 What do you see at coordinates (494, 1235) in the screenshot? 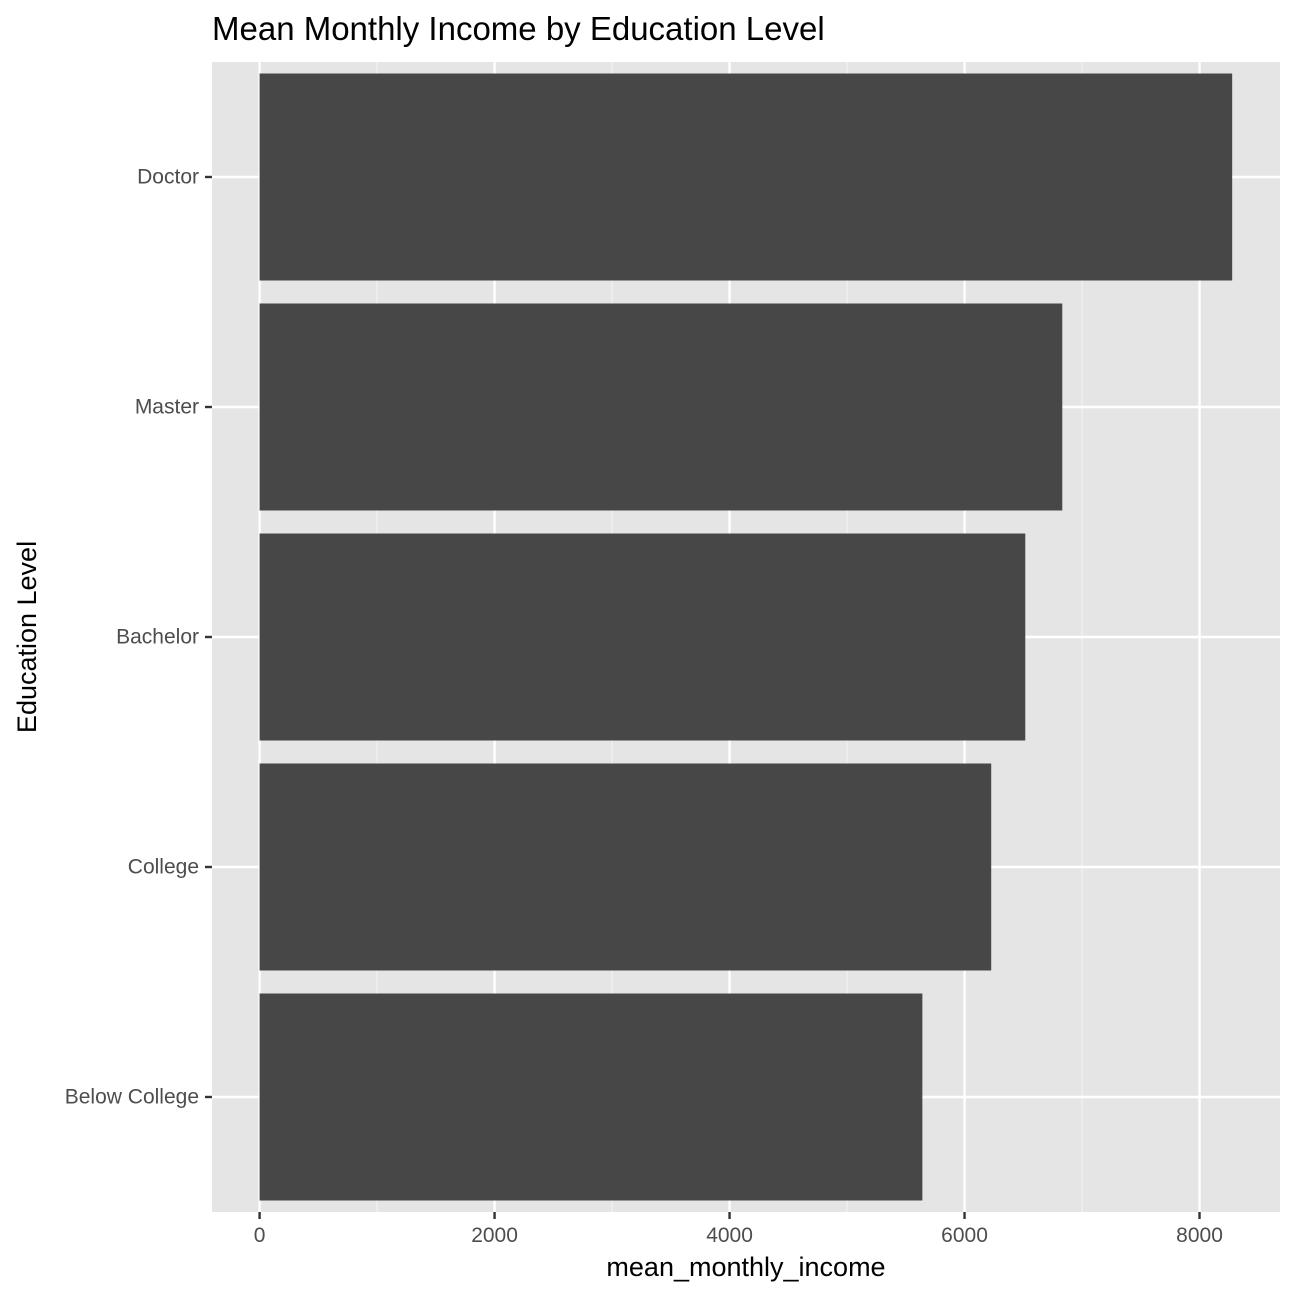
I see `x-tick-label: 2000` at bounding box center [494, 1235].